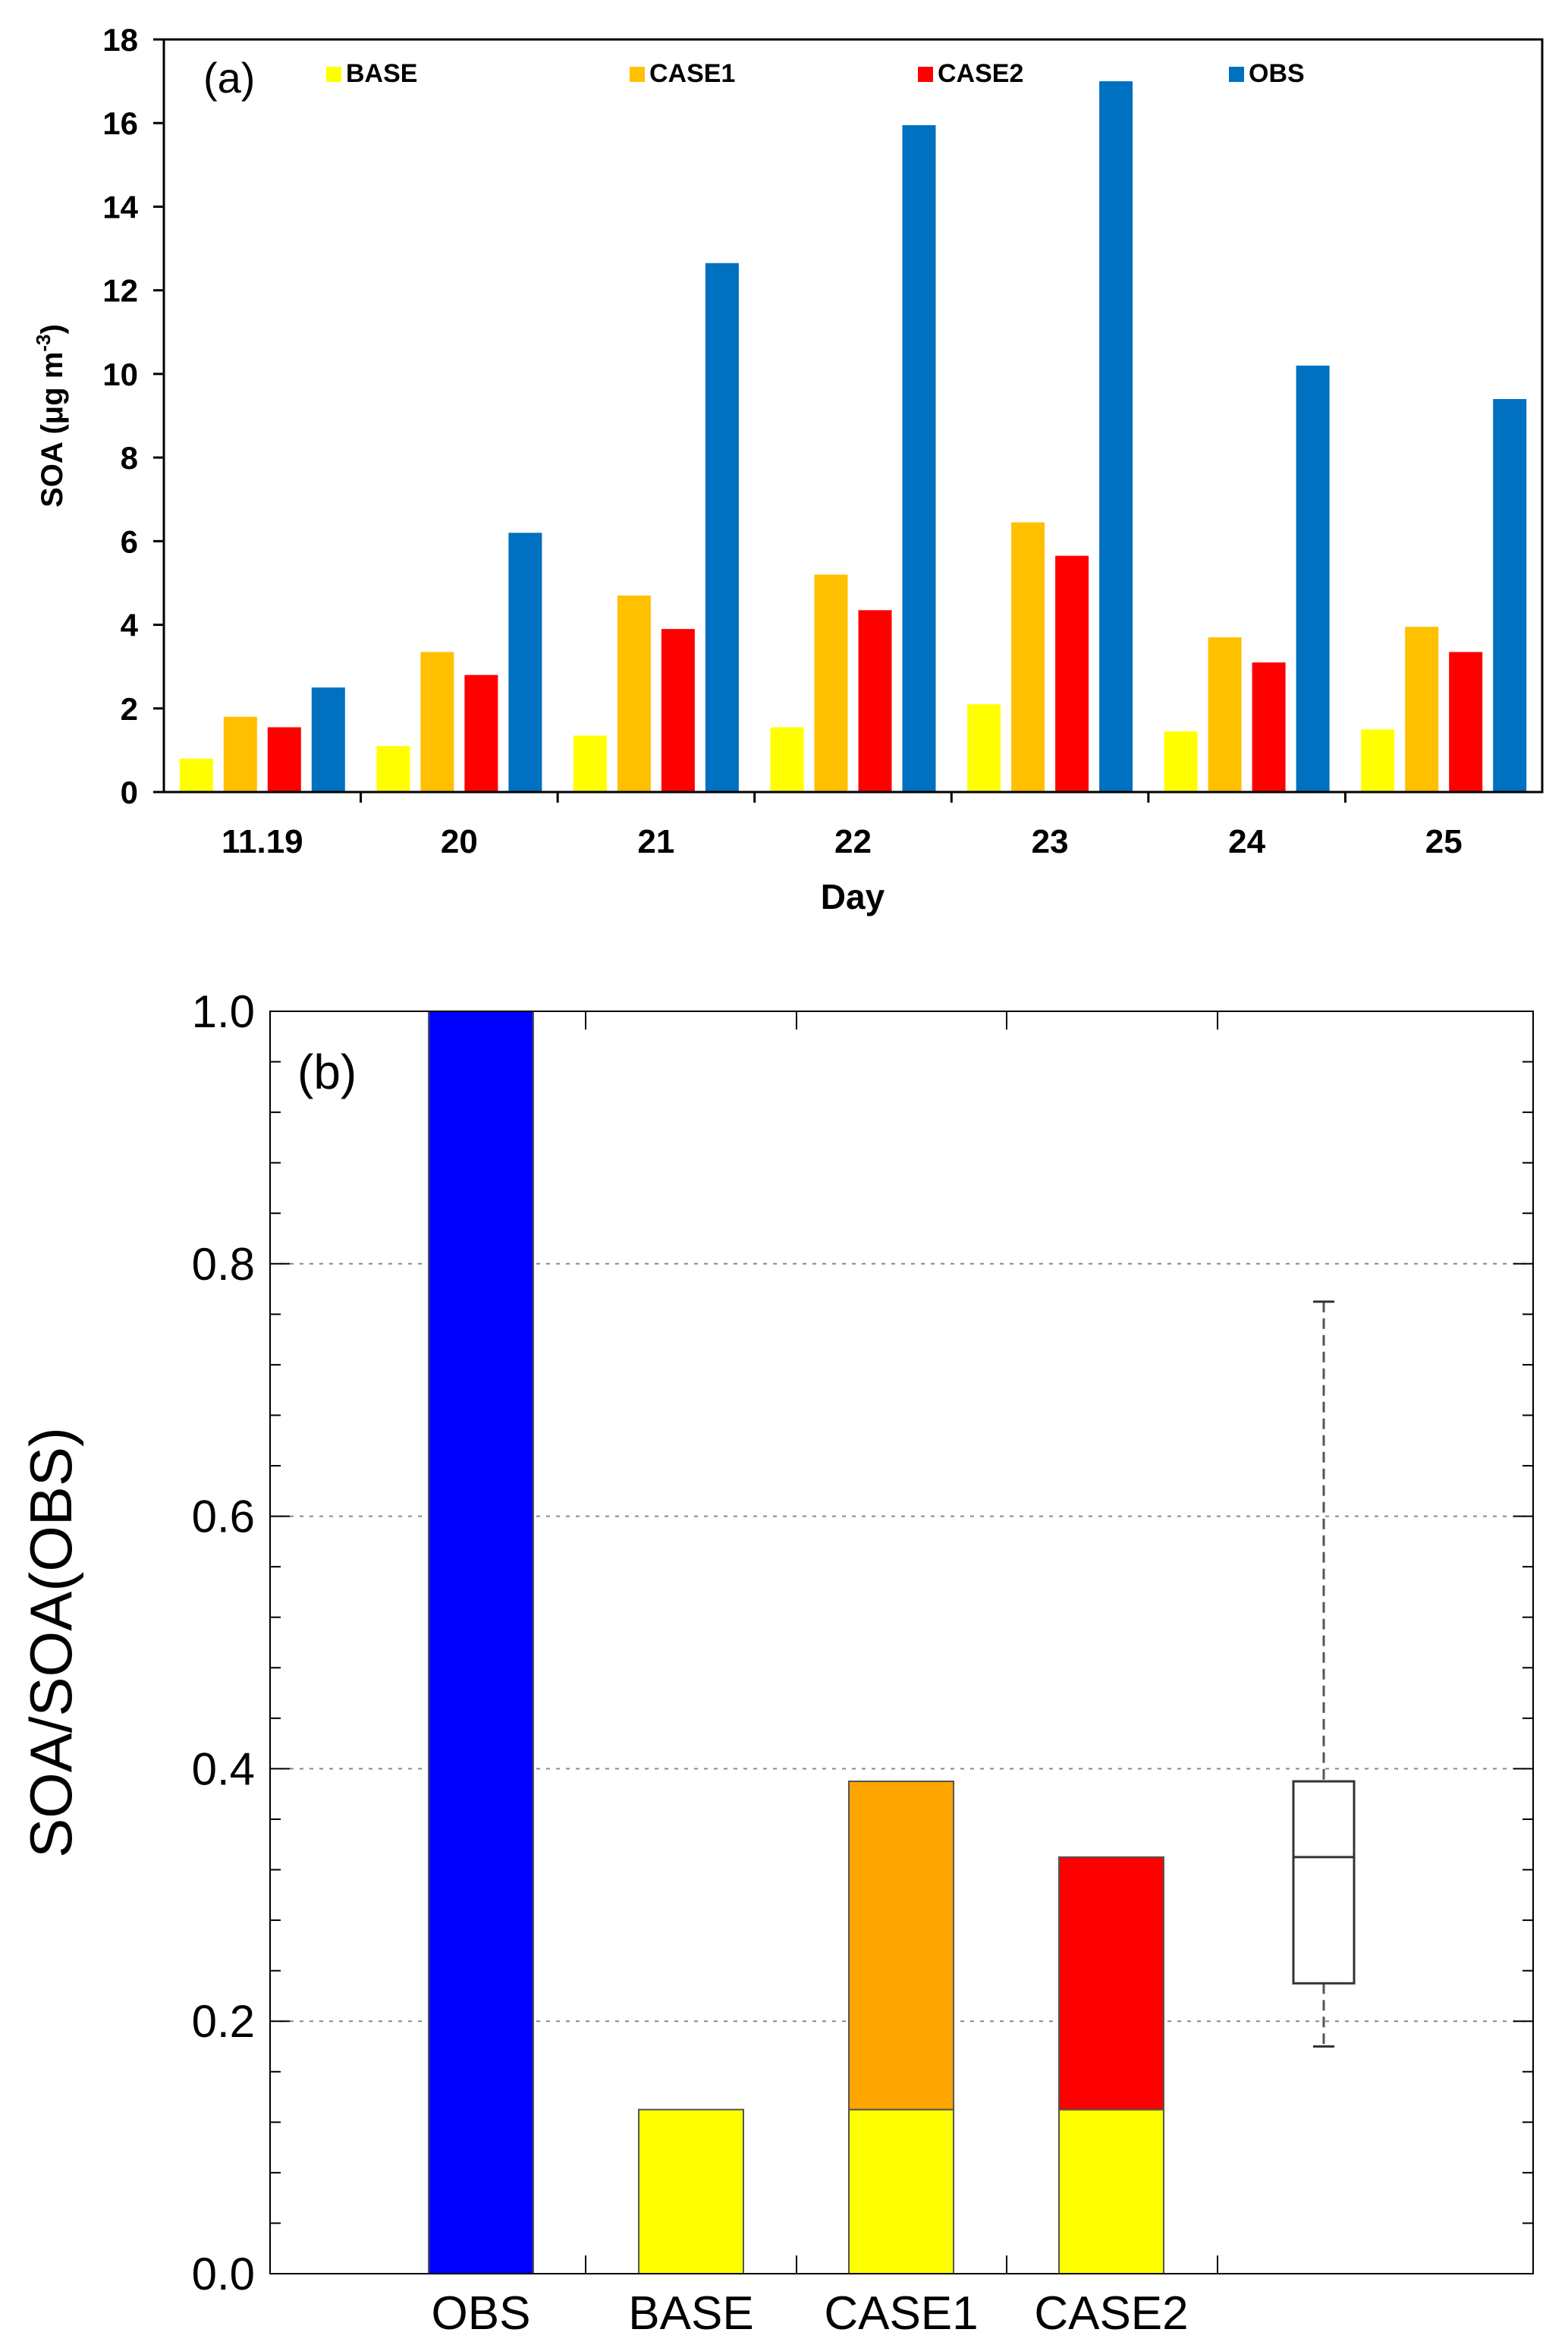 This screenshot has width=1568, height=2345. Describe the element at coordinates (692, 73) in the screenshot. I see `legend-label-case1: CASE1` at that location.